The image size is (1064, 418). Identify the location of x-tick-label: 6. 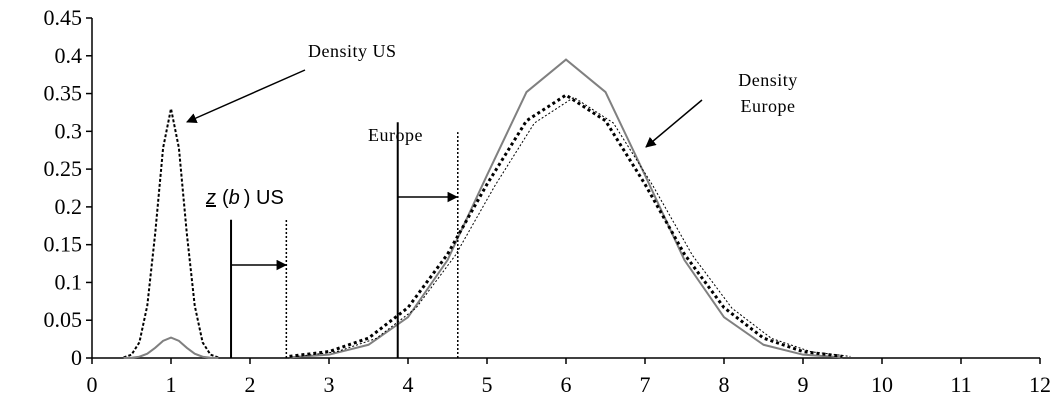
(566, 384).